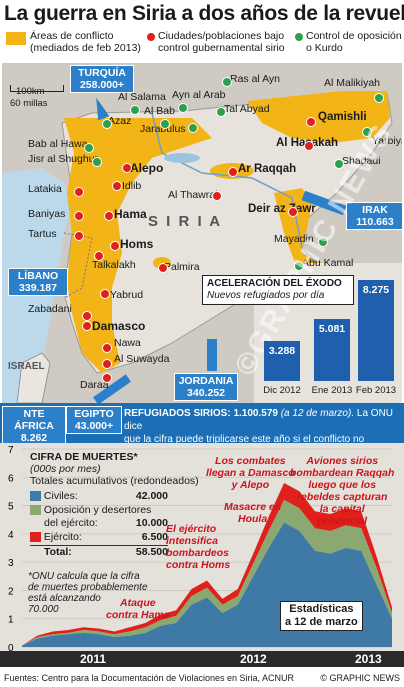 The height and width of the screenshot is (687, 404). I want to click on ejercito-value: 6.500, so click(154, 537).